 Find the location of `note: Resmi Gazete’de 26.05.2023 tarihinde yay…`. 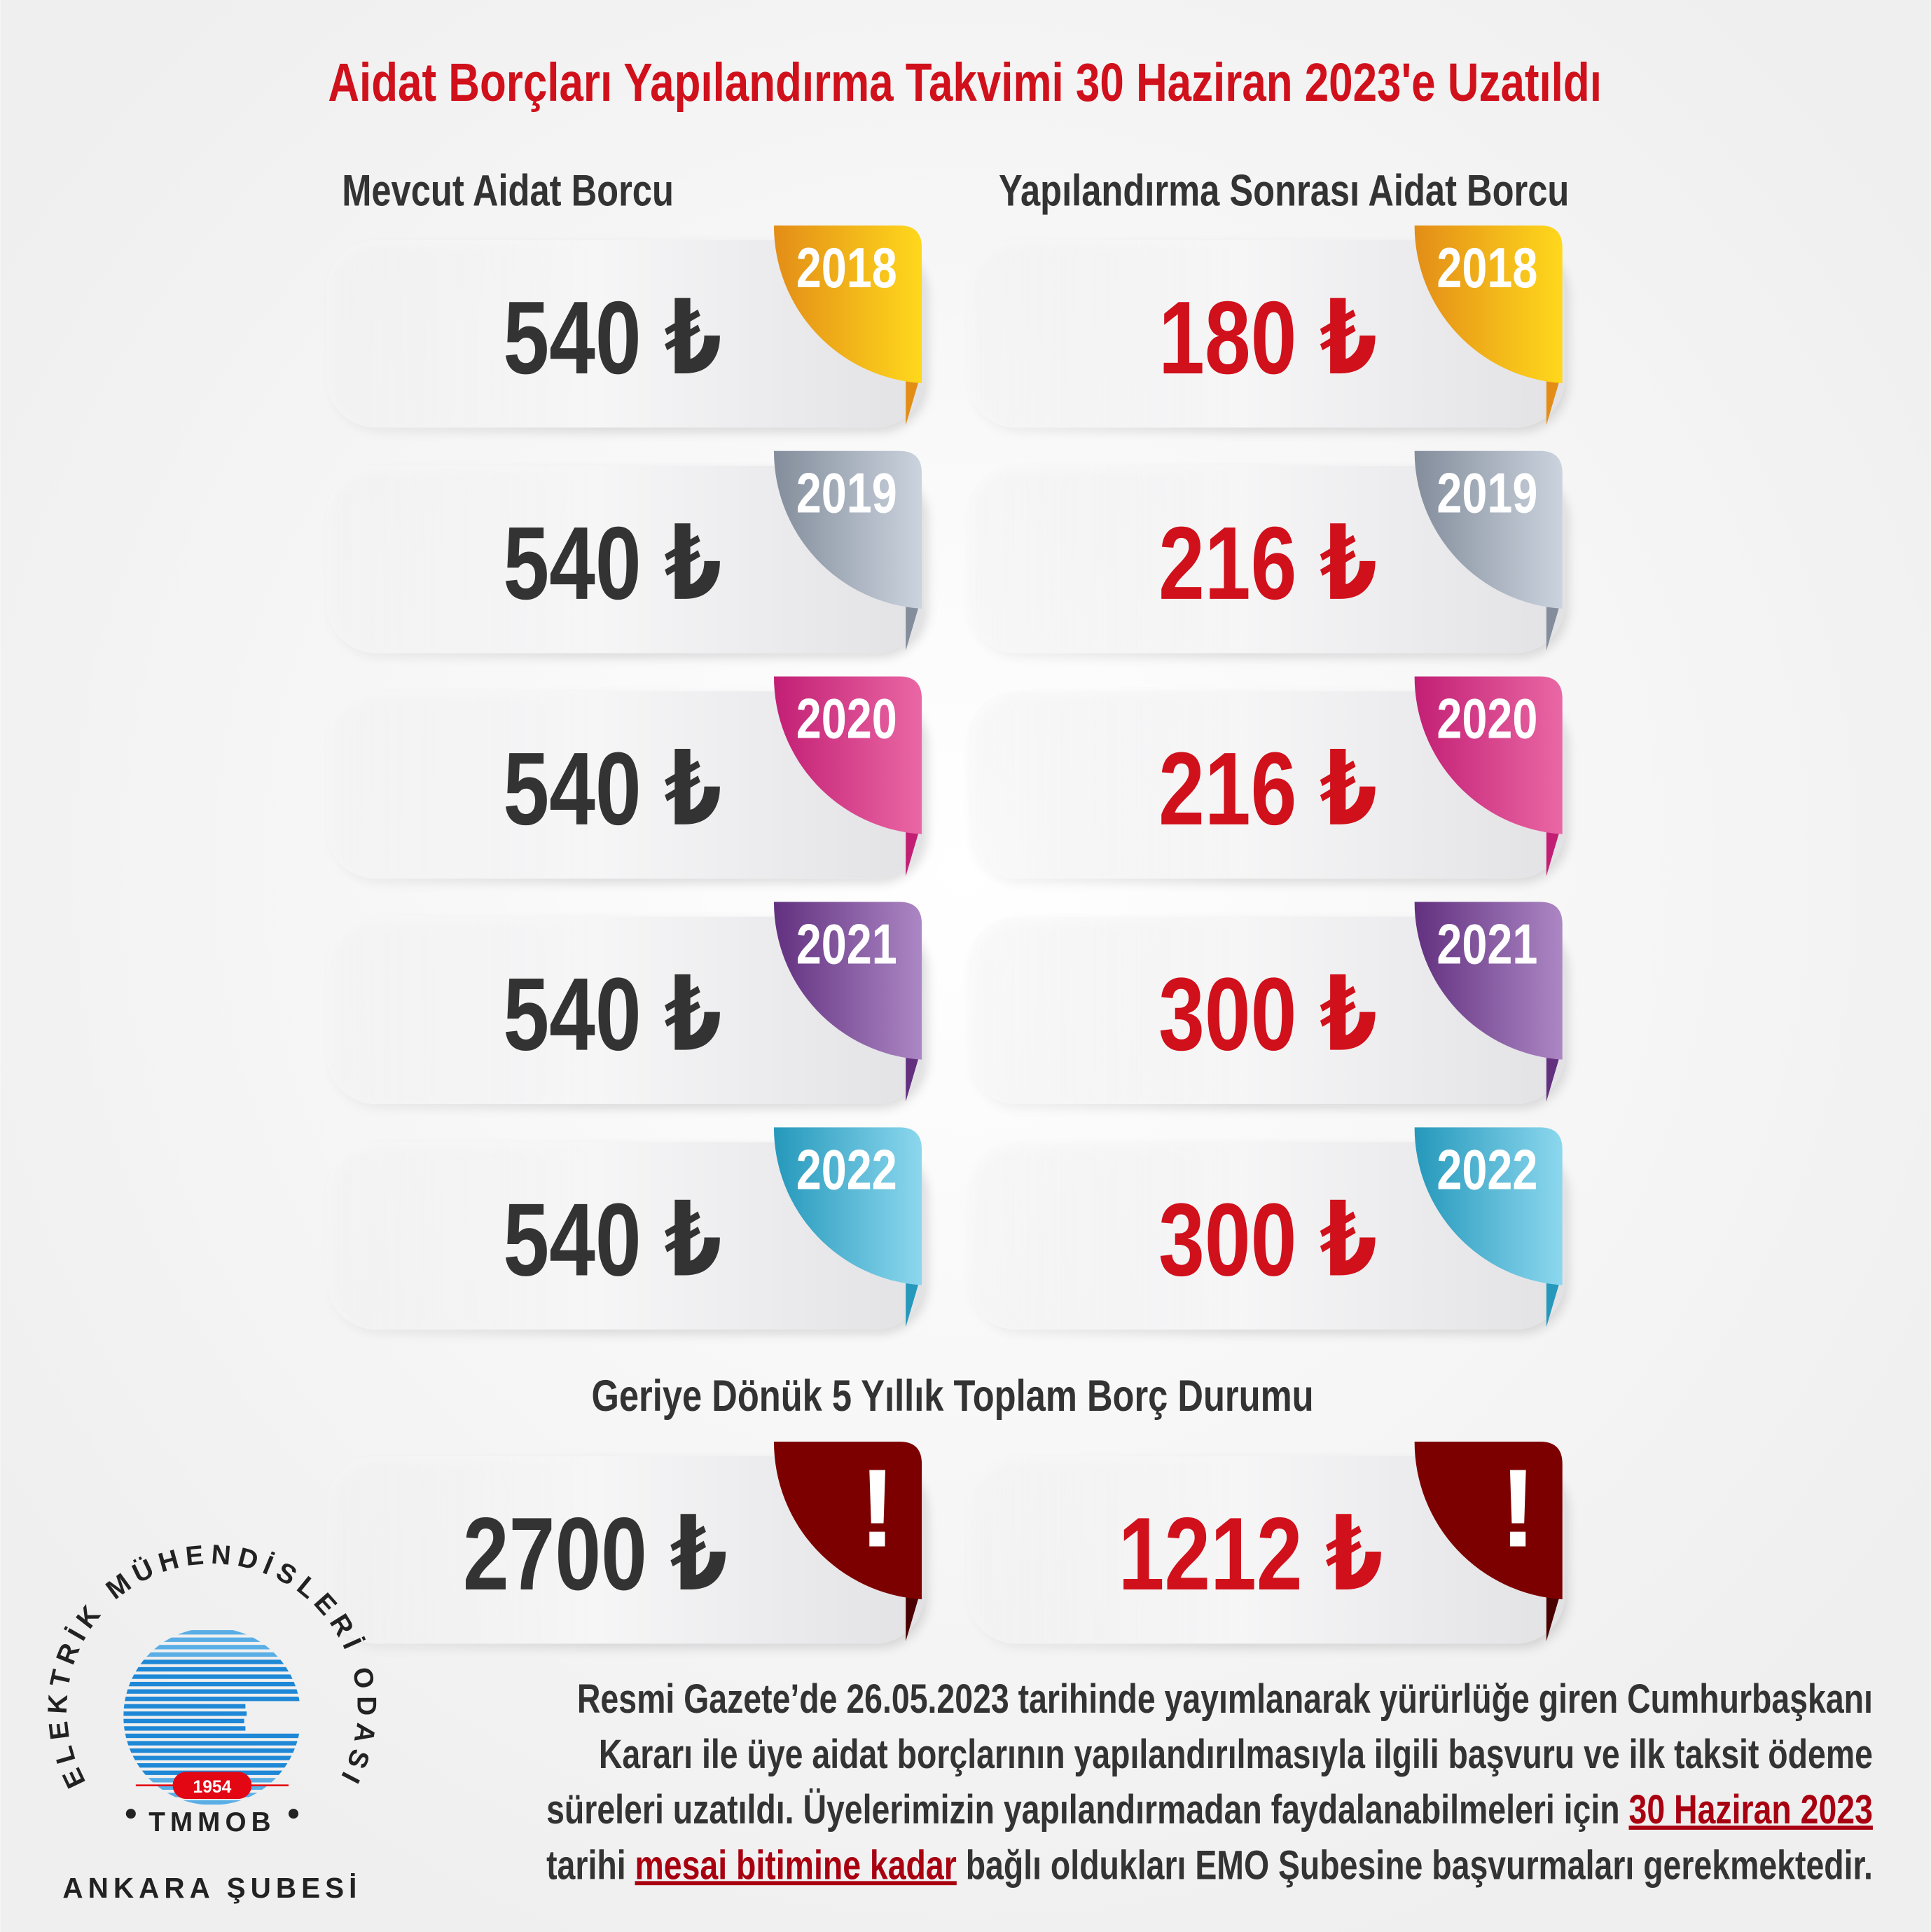

note: Resmi Gazete’de 26.05.2023 tarihinde yay… is located at coordinates (1209, 1782).